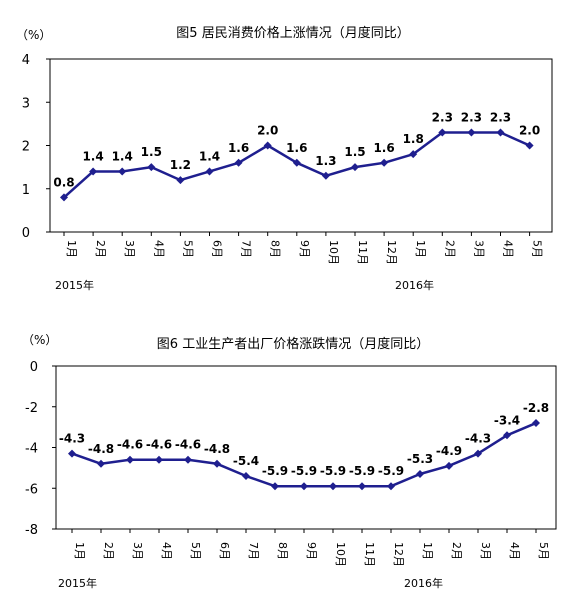 Image resolution: width=586 pixels, height=612 pixels. I want to click on data-label: -5.3, so click(420, 459).